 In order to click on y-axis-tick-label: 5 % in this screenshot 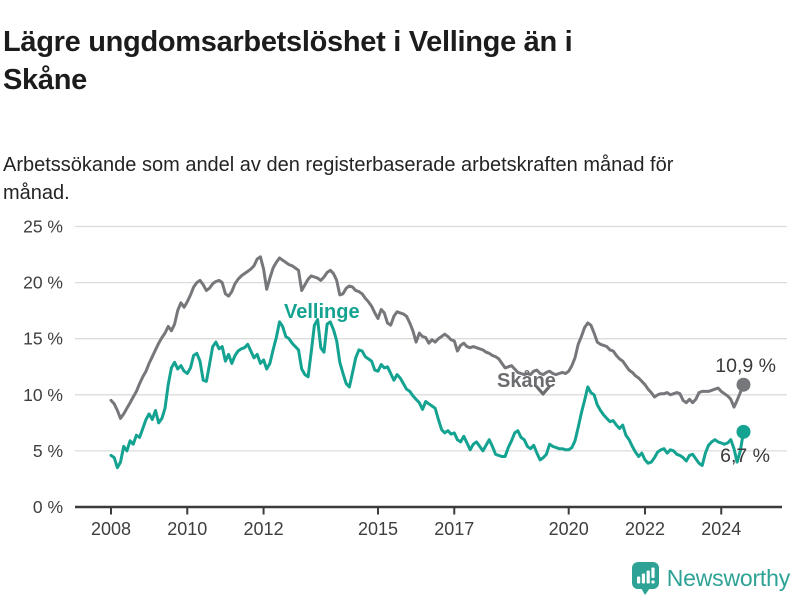, I will do `click(48, 451)`.